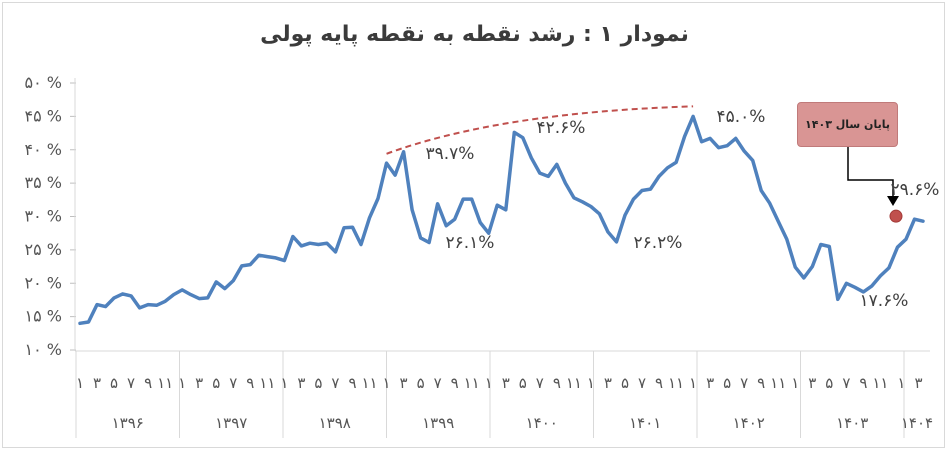  Describe the element at coordinates (896, 216) in the screenshot. I see `marker-point` at that location.